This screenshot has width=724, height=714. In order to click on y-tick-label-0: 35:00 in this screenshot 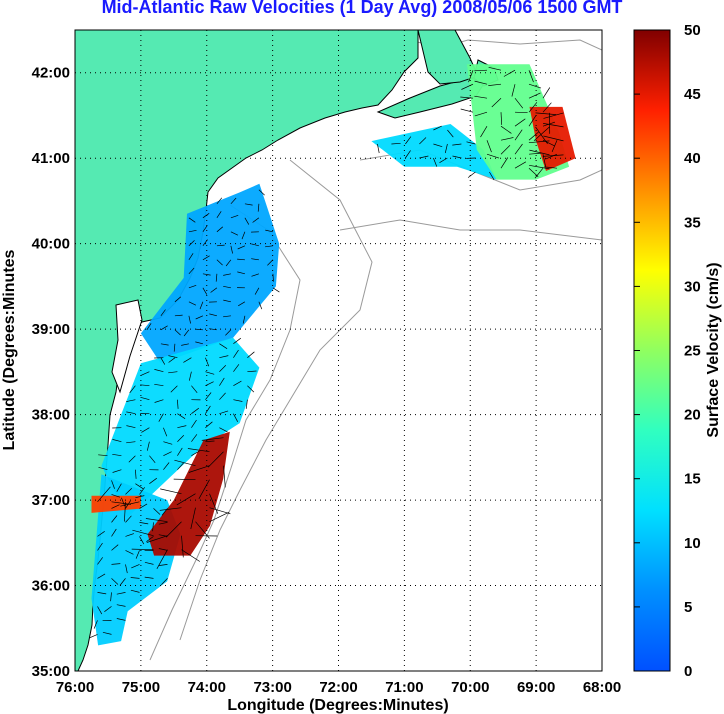, I will do `click(51, 671)`.